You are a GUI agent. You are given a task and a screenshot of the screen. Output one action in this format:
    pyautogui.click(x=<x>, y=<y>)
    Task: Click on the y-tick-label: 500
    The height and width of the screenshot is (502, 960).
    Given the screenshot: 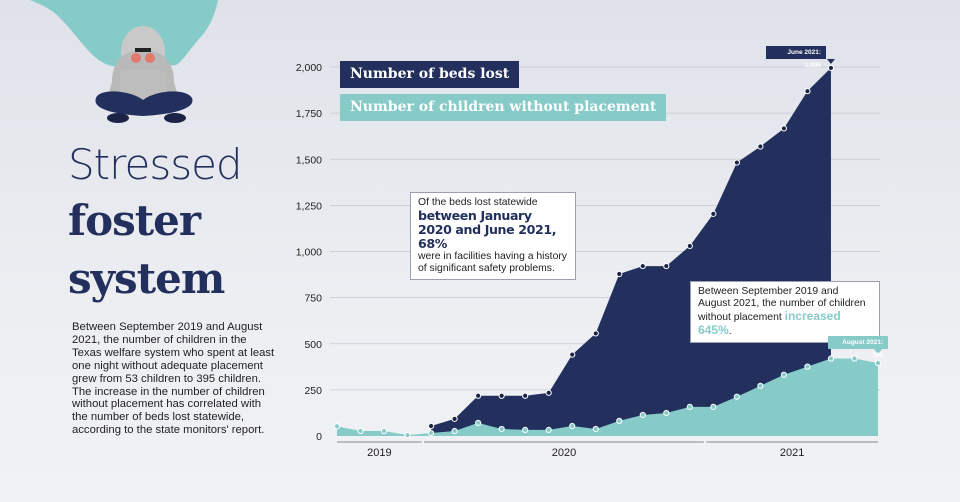 What is the action you would take?
    pyautogui.click(x=313, y=345)
    